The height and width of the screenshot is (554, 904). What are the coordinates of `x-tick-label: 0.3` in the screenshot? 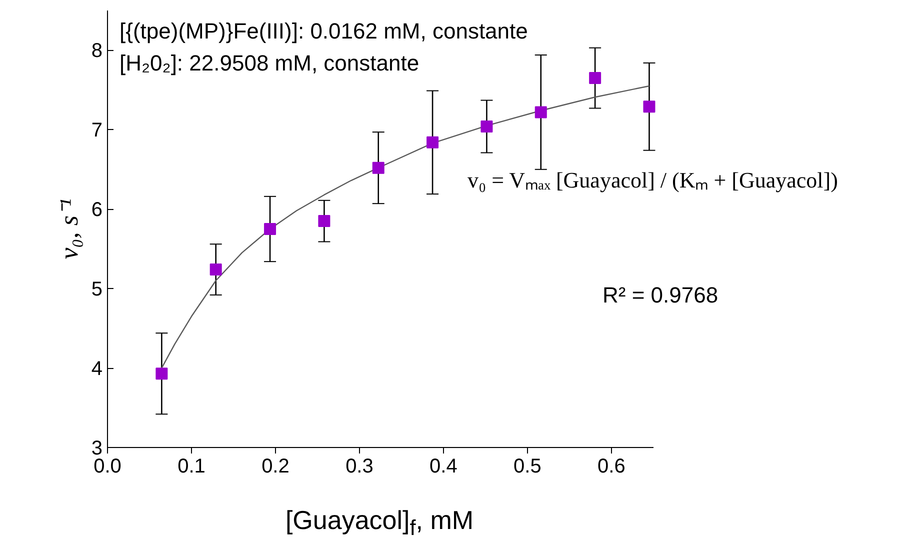 It's located at (360, 467).